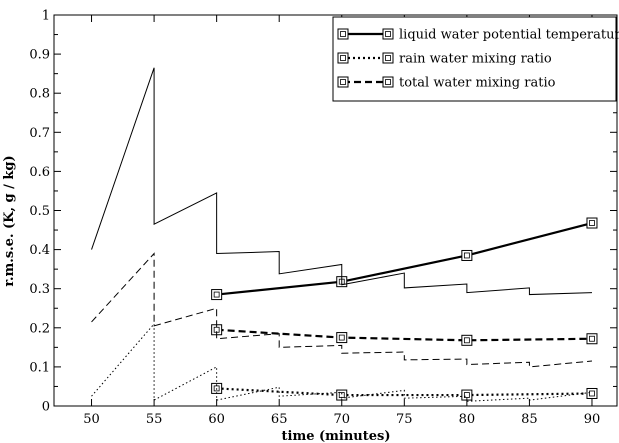 Image resolution: width=619 pixels, height=443 pixels. I want to click on y-axis-label: r.m.s.e. (K, g / kg), so click(9, 220).